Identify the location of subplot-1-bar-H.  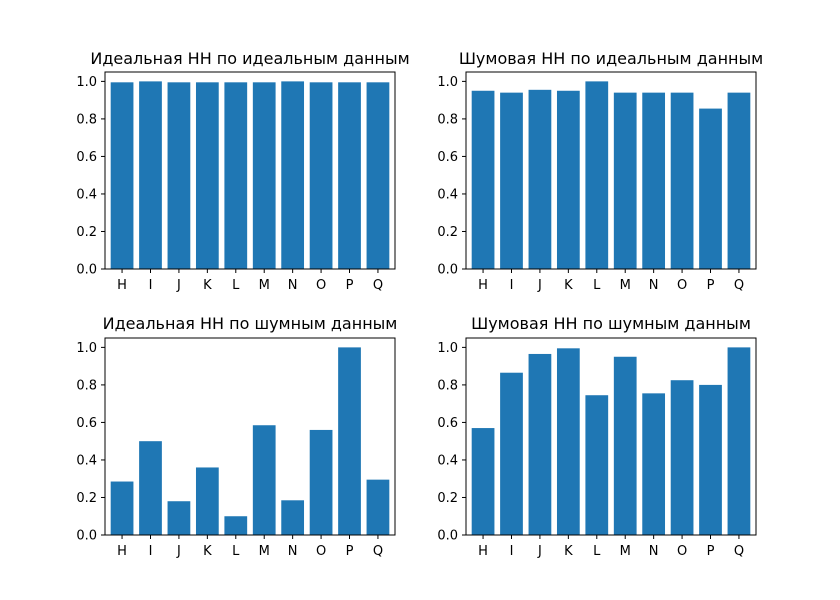
(122, 175).